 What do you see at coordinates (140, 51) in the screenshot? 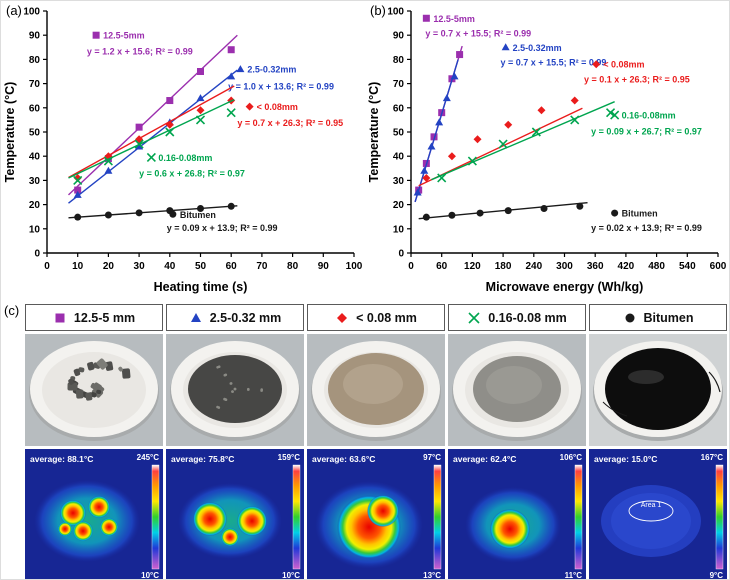
I see `series-equation: y = 1.2 x + 15.6; R² = 0.99` at bounding box center [140, 51].